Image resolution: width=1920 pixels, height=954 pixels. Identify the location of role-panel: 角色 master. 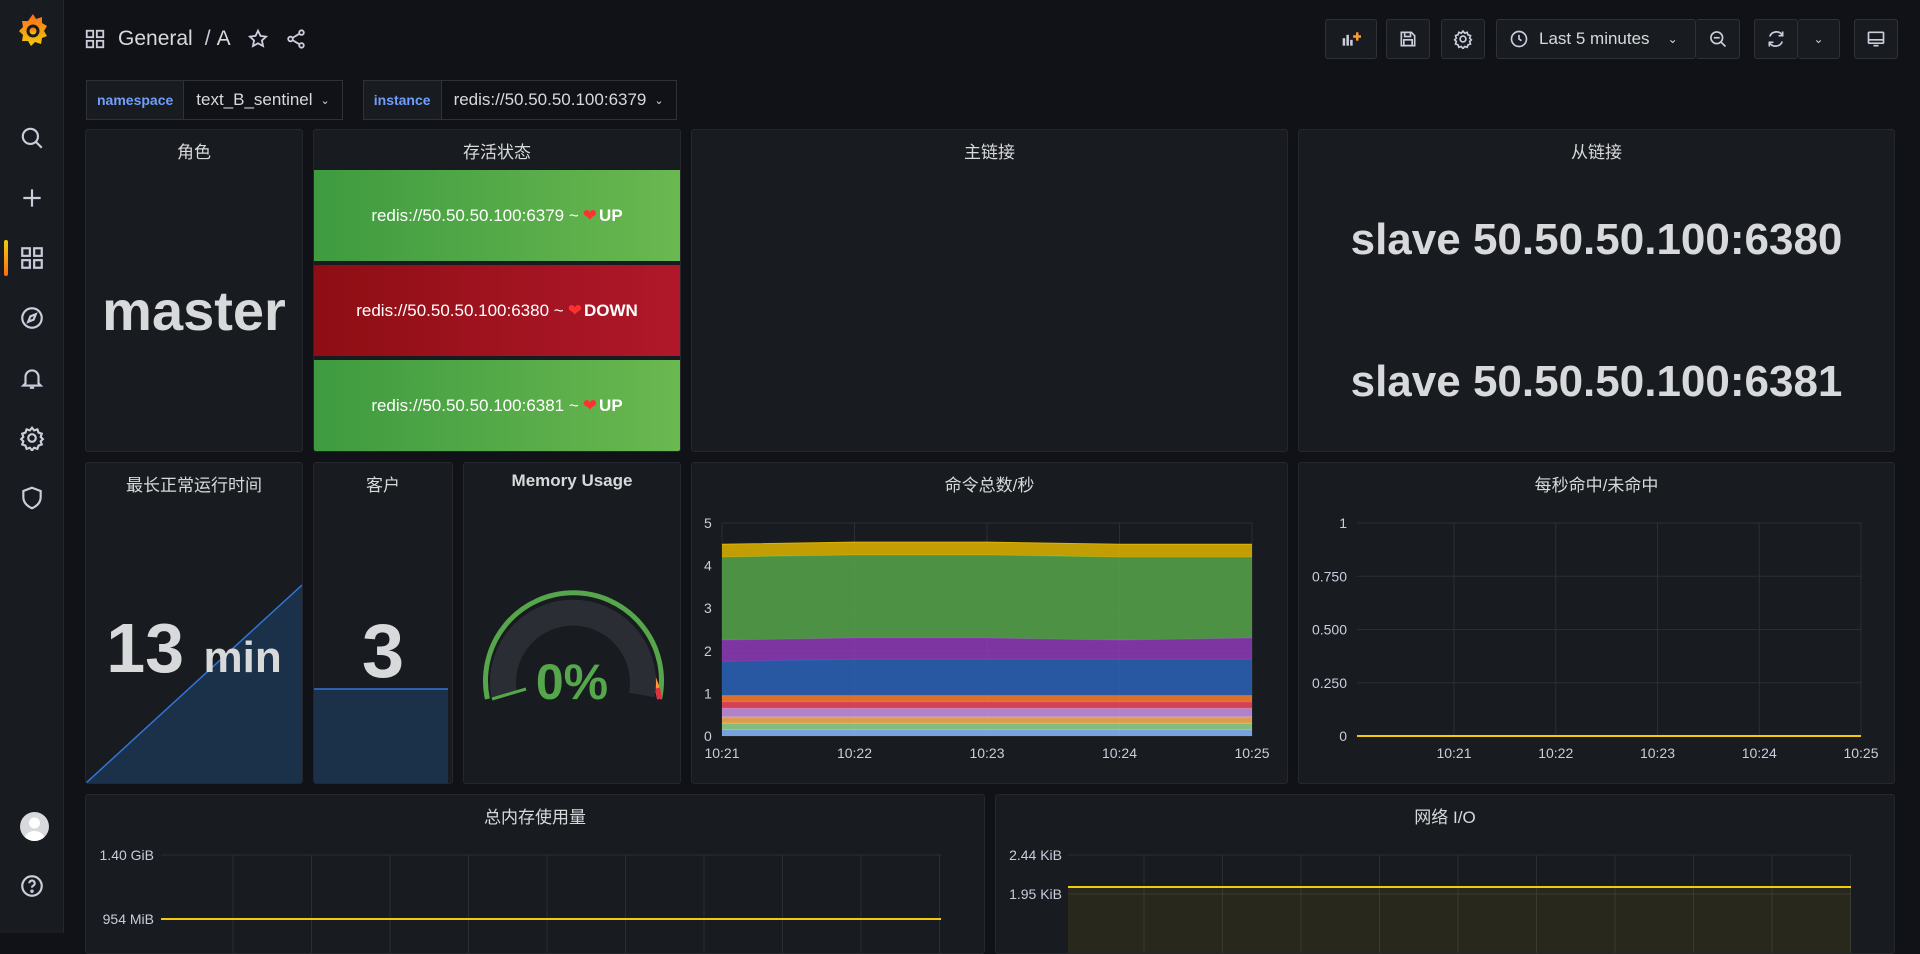
(194, 290).